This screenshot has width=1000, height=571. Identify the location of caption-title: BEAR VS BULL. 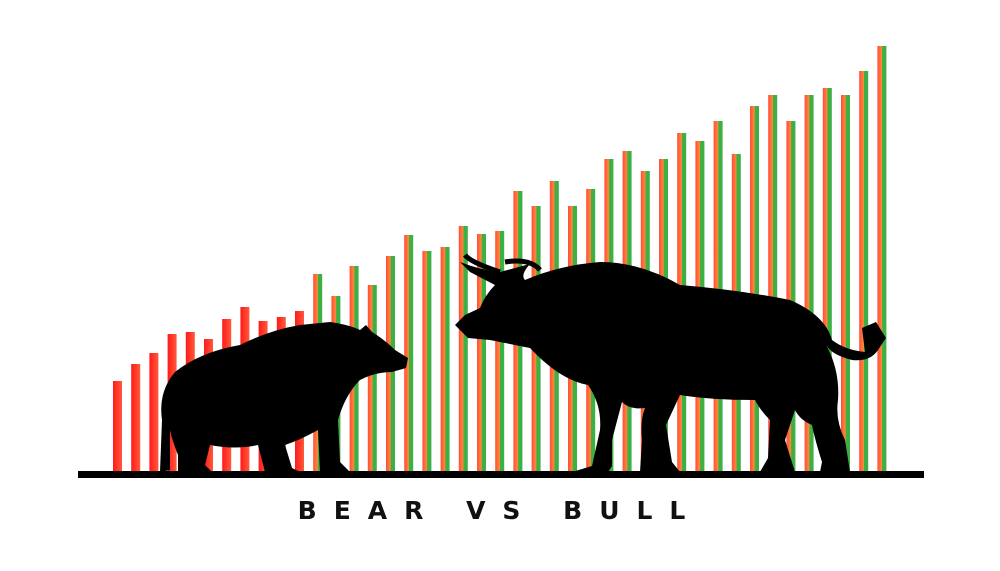
(500, 510).